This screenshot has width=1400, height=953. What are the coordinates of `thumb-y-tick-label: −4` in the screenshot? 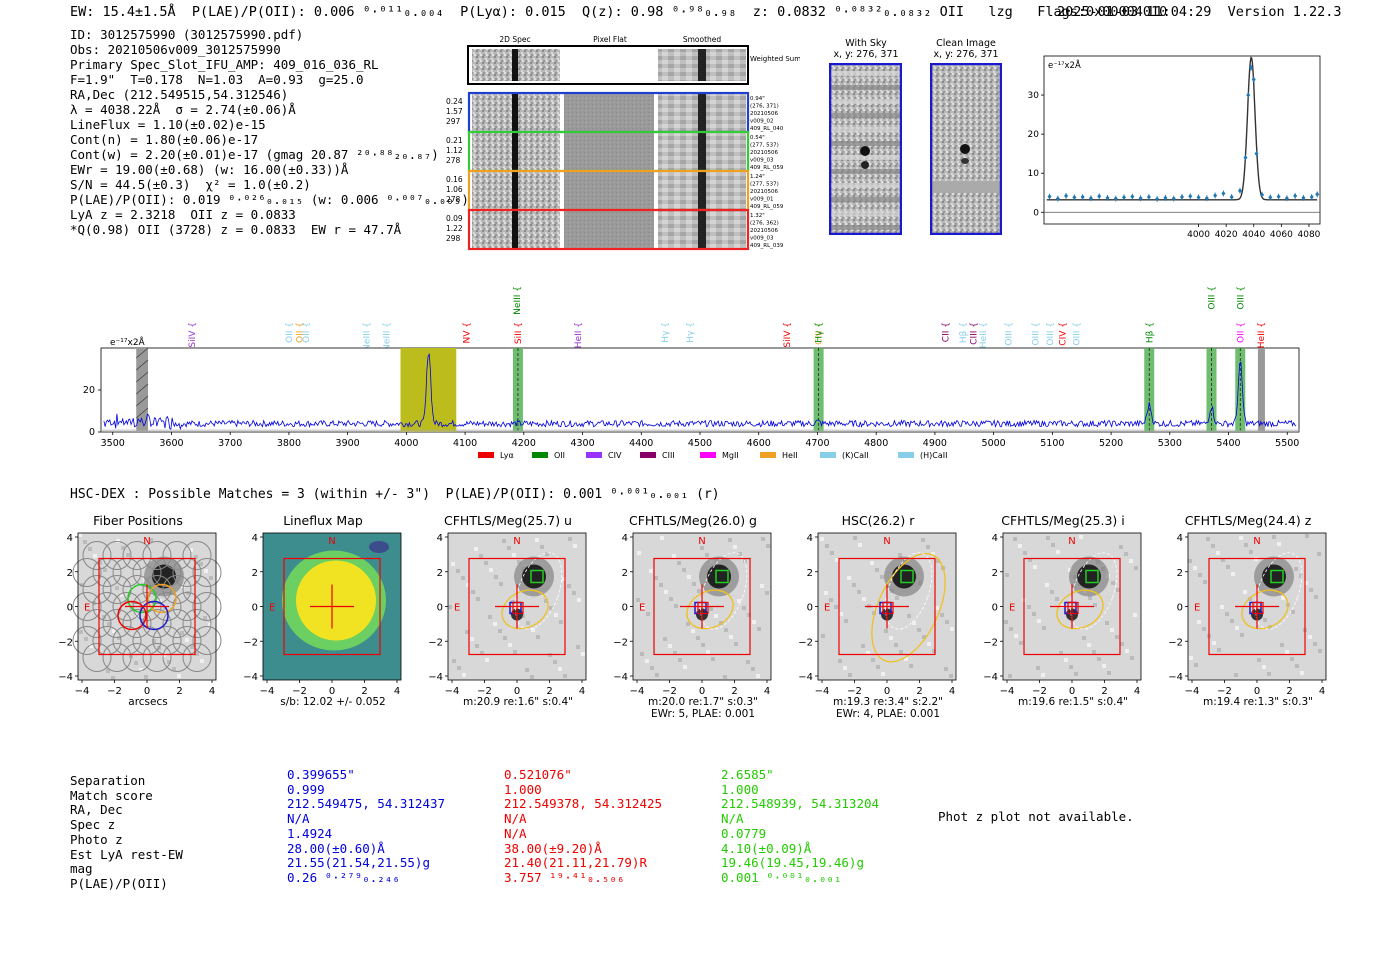 It's located at (805, 677).